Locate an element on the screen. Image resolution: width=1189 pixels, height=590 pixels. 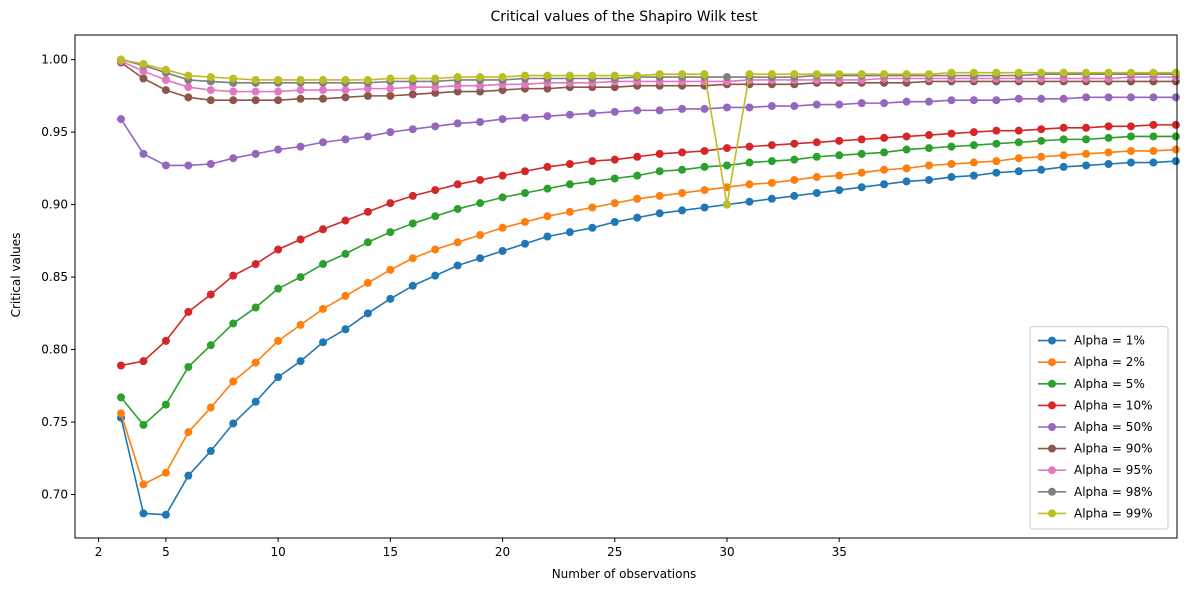
y-tick-label: 0.85 is located at coordinates (54, 277).